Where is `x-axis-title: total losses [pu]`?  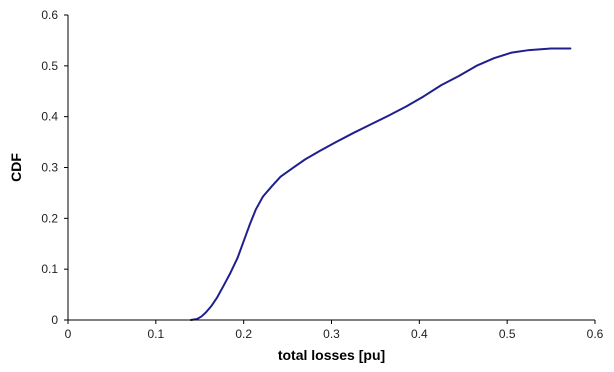 x-axis-title: total losses [pu] is located at coordinates (331, 355).